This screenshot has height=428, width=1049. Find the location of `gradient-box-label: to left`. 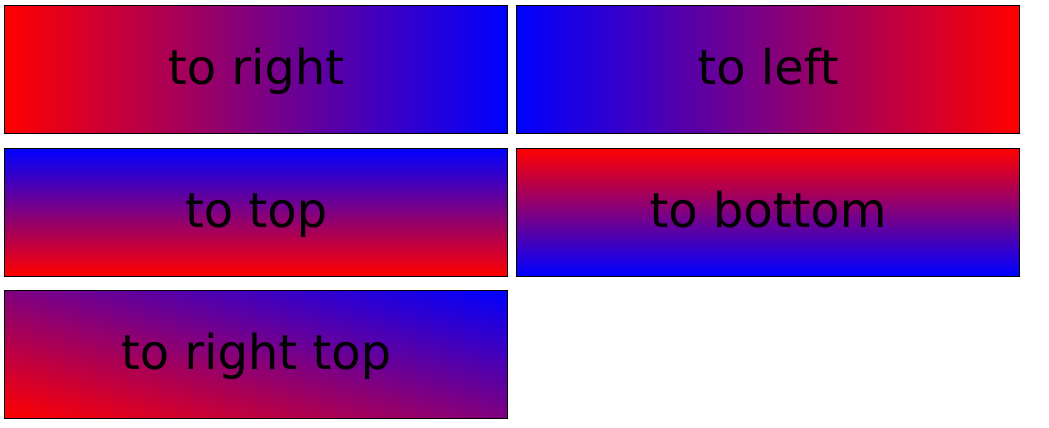

gradient-box-label: to left is located at coordinates (768, 67).